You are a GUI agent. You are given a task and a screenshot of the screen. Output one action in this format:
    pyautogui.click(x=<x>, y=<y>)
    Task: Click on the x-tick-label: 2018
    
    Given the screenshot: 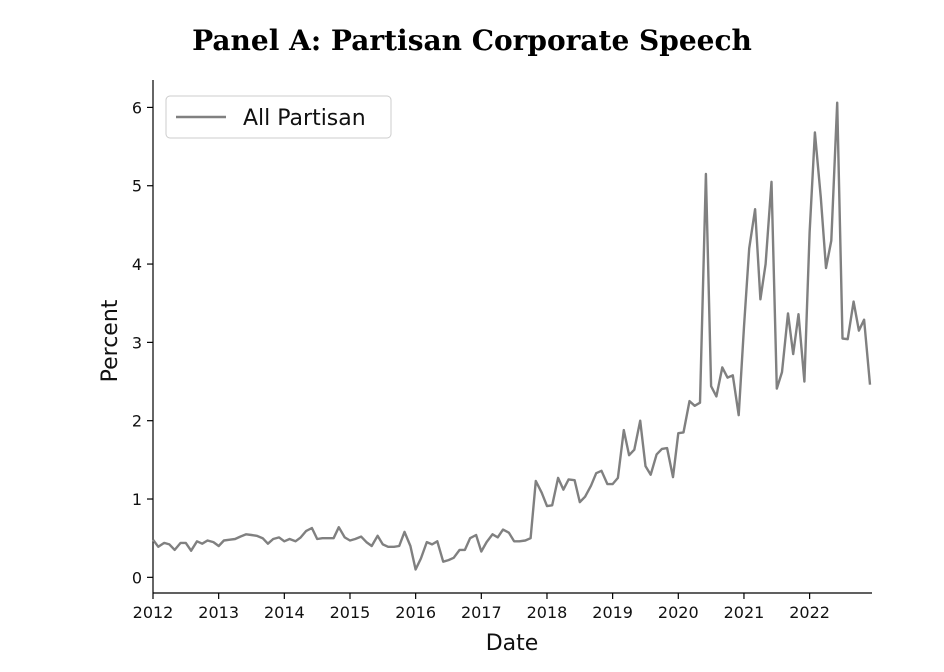 What is the action you would take?
    pyautogui.click(x=547, y=612)
    